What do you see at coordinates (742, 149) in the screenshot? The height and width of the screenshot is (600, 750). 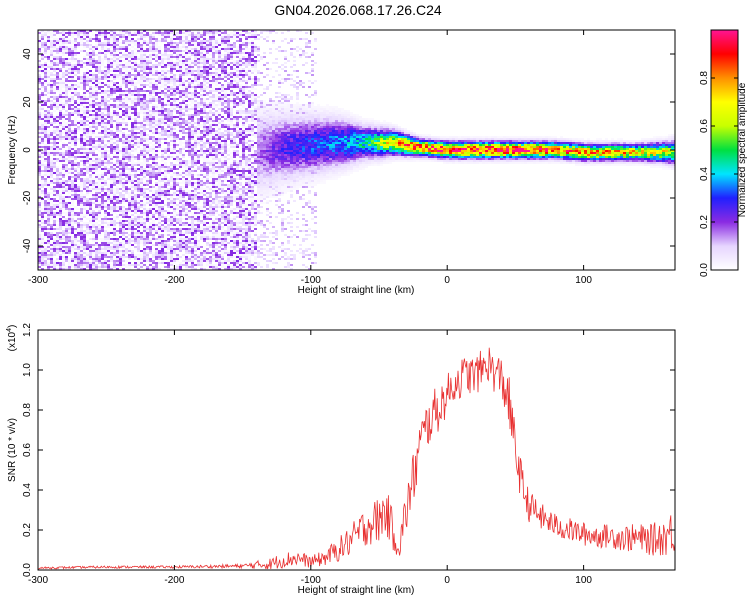 I see `colorbar-label: Normalized spectral amplitude` at bounding box center [742, 149].